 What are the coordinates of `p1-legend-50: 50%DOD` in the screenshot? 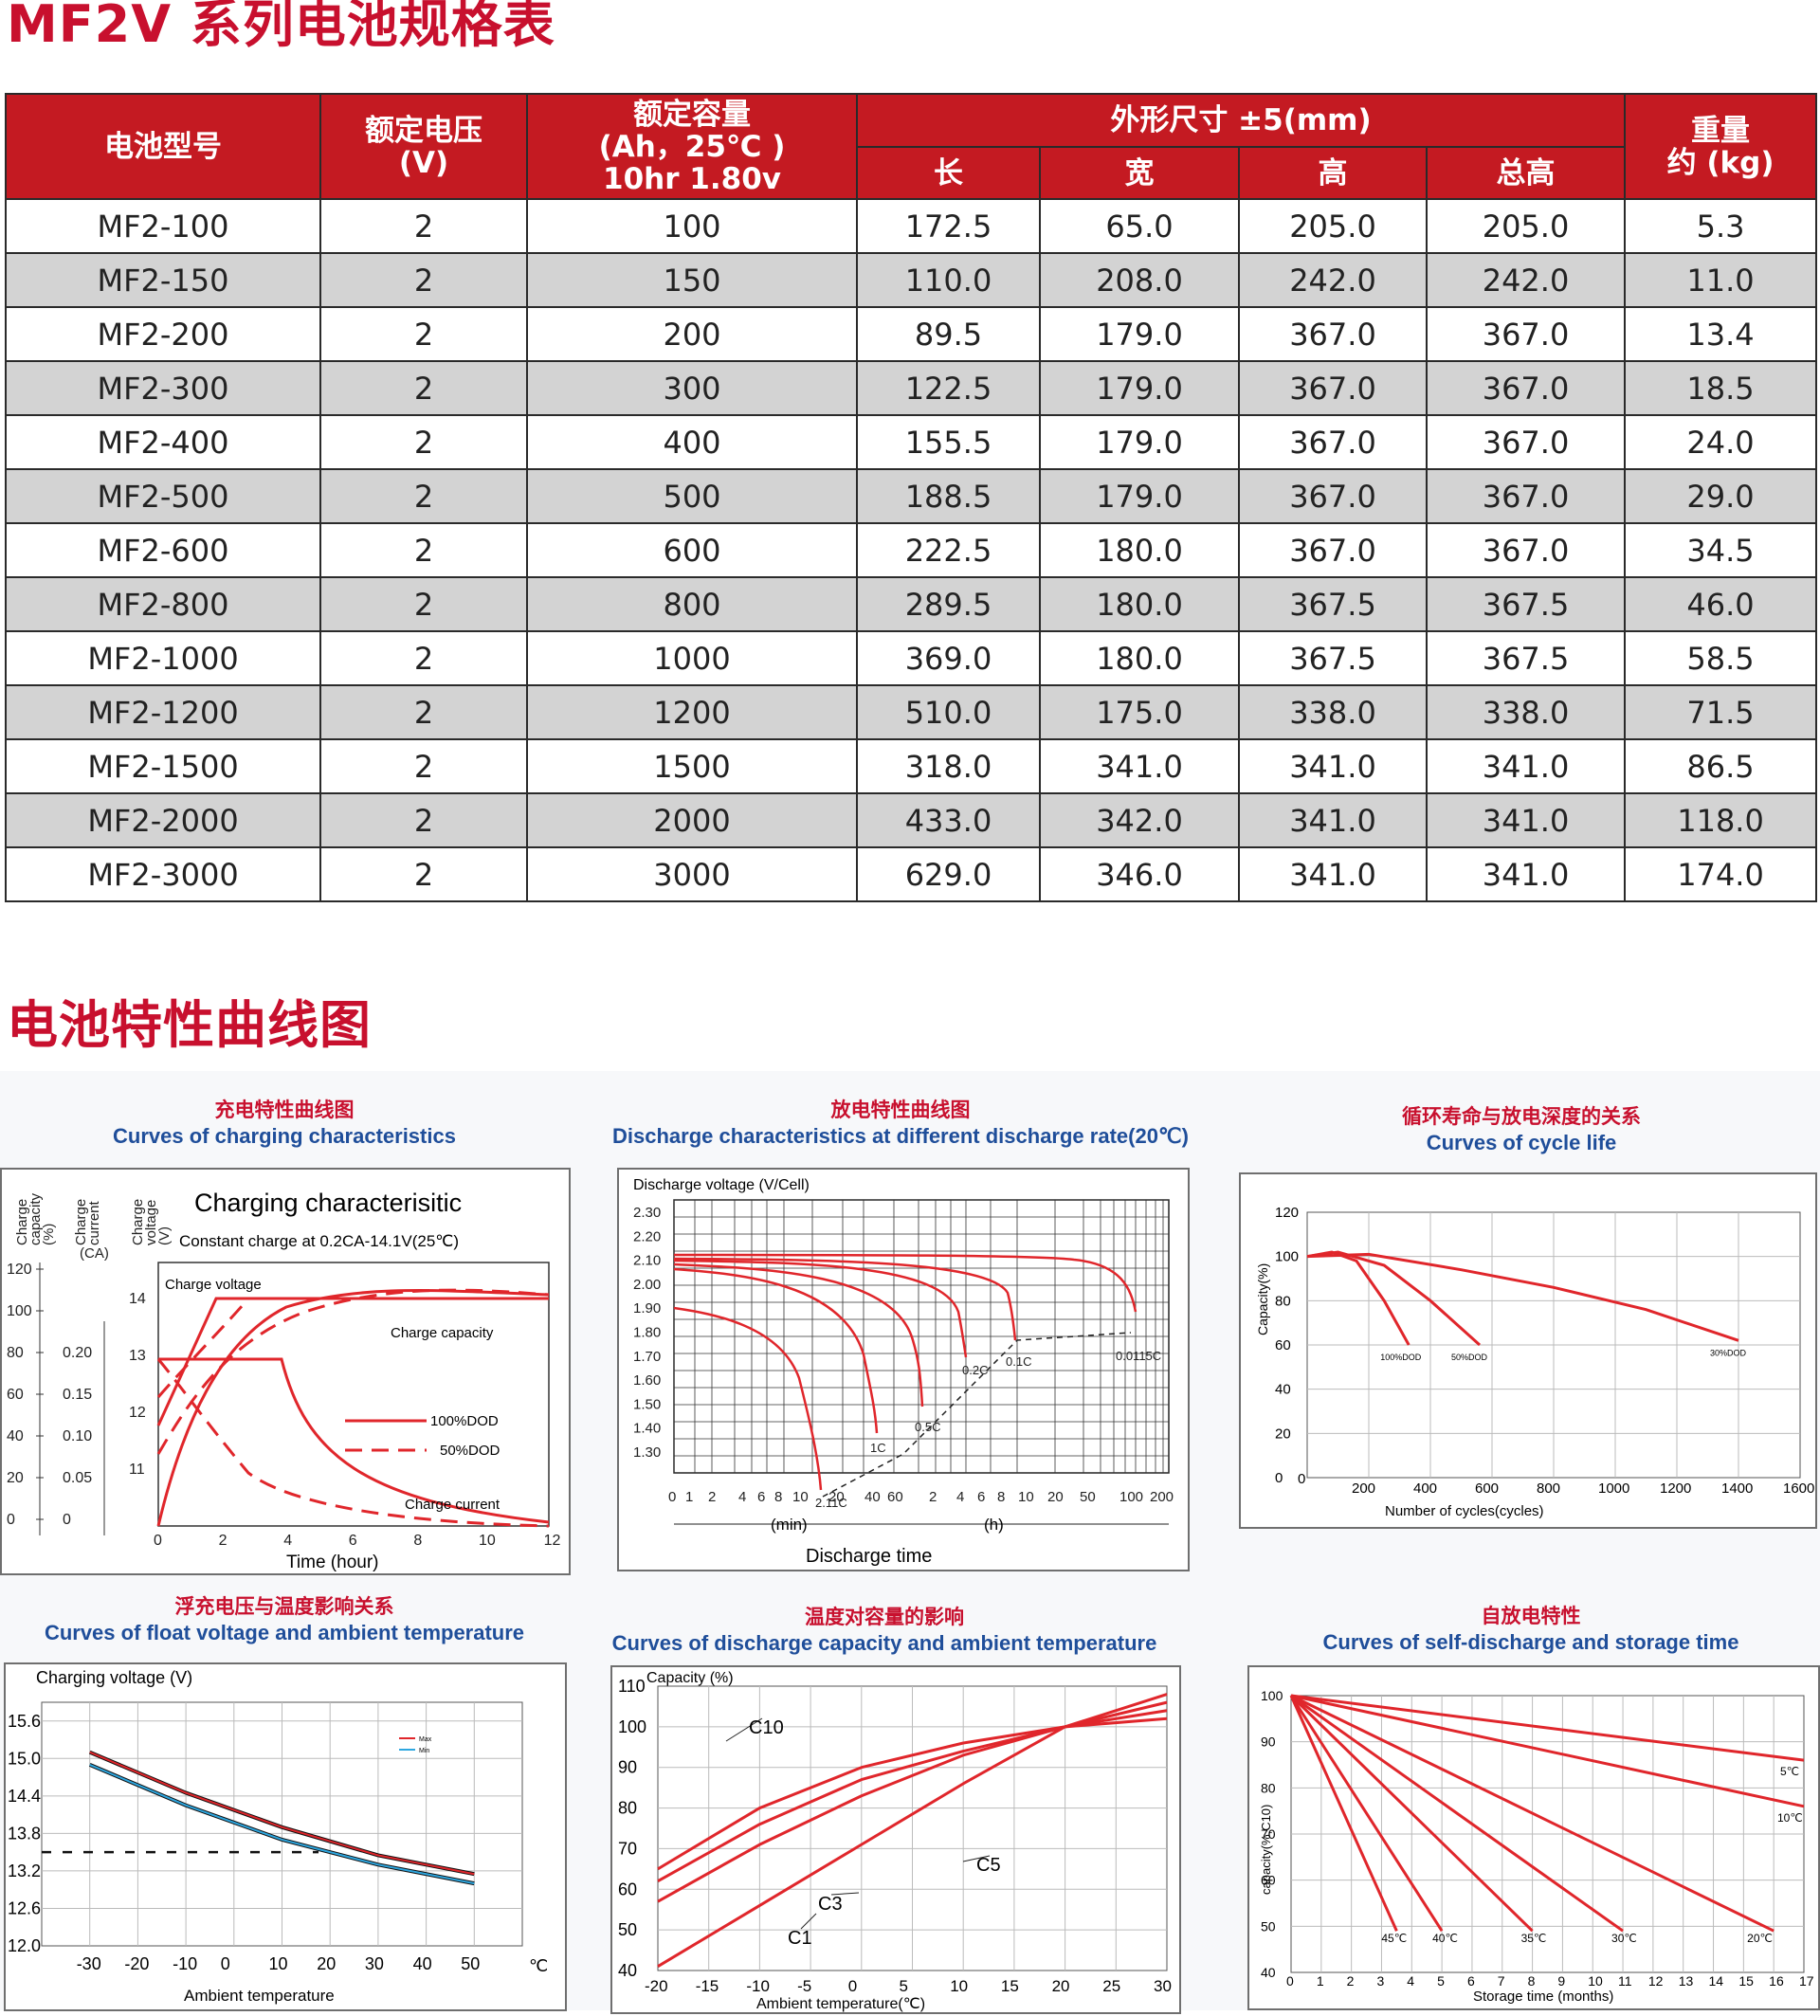 It's located at (470, 1451).